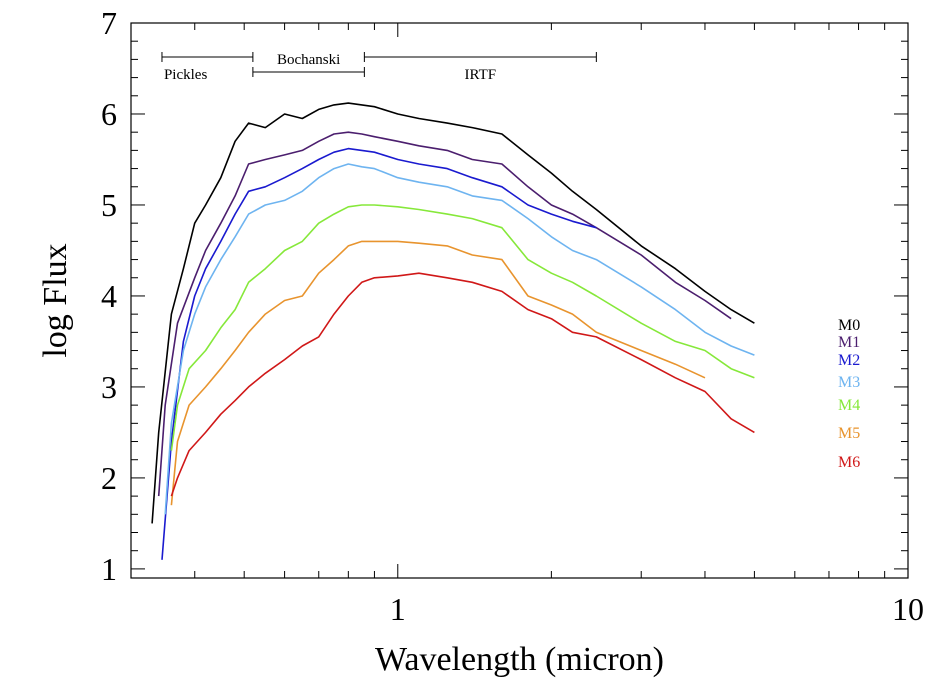 The image size is (946, 691). Describe the element at coordinates (849, 433) in the screenshot. I see `legend-label-m5: M5` at that location.